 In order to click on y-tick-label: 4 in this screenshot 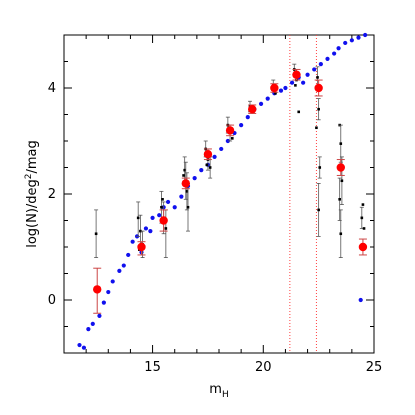, I will do `click(52, 88)`.